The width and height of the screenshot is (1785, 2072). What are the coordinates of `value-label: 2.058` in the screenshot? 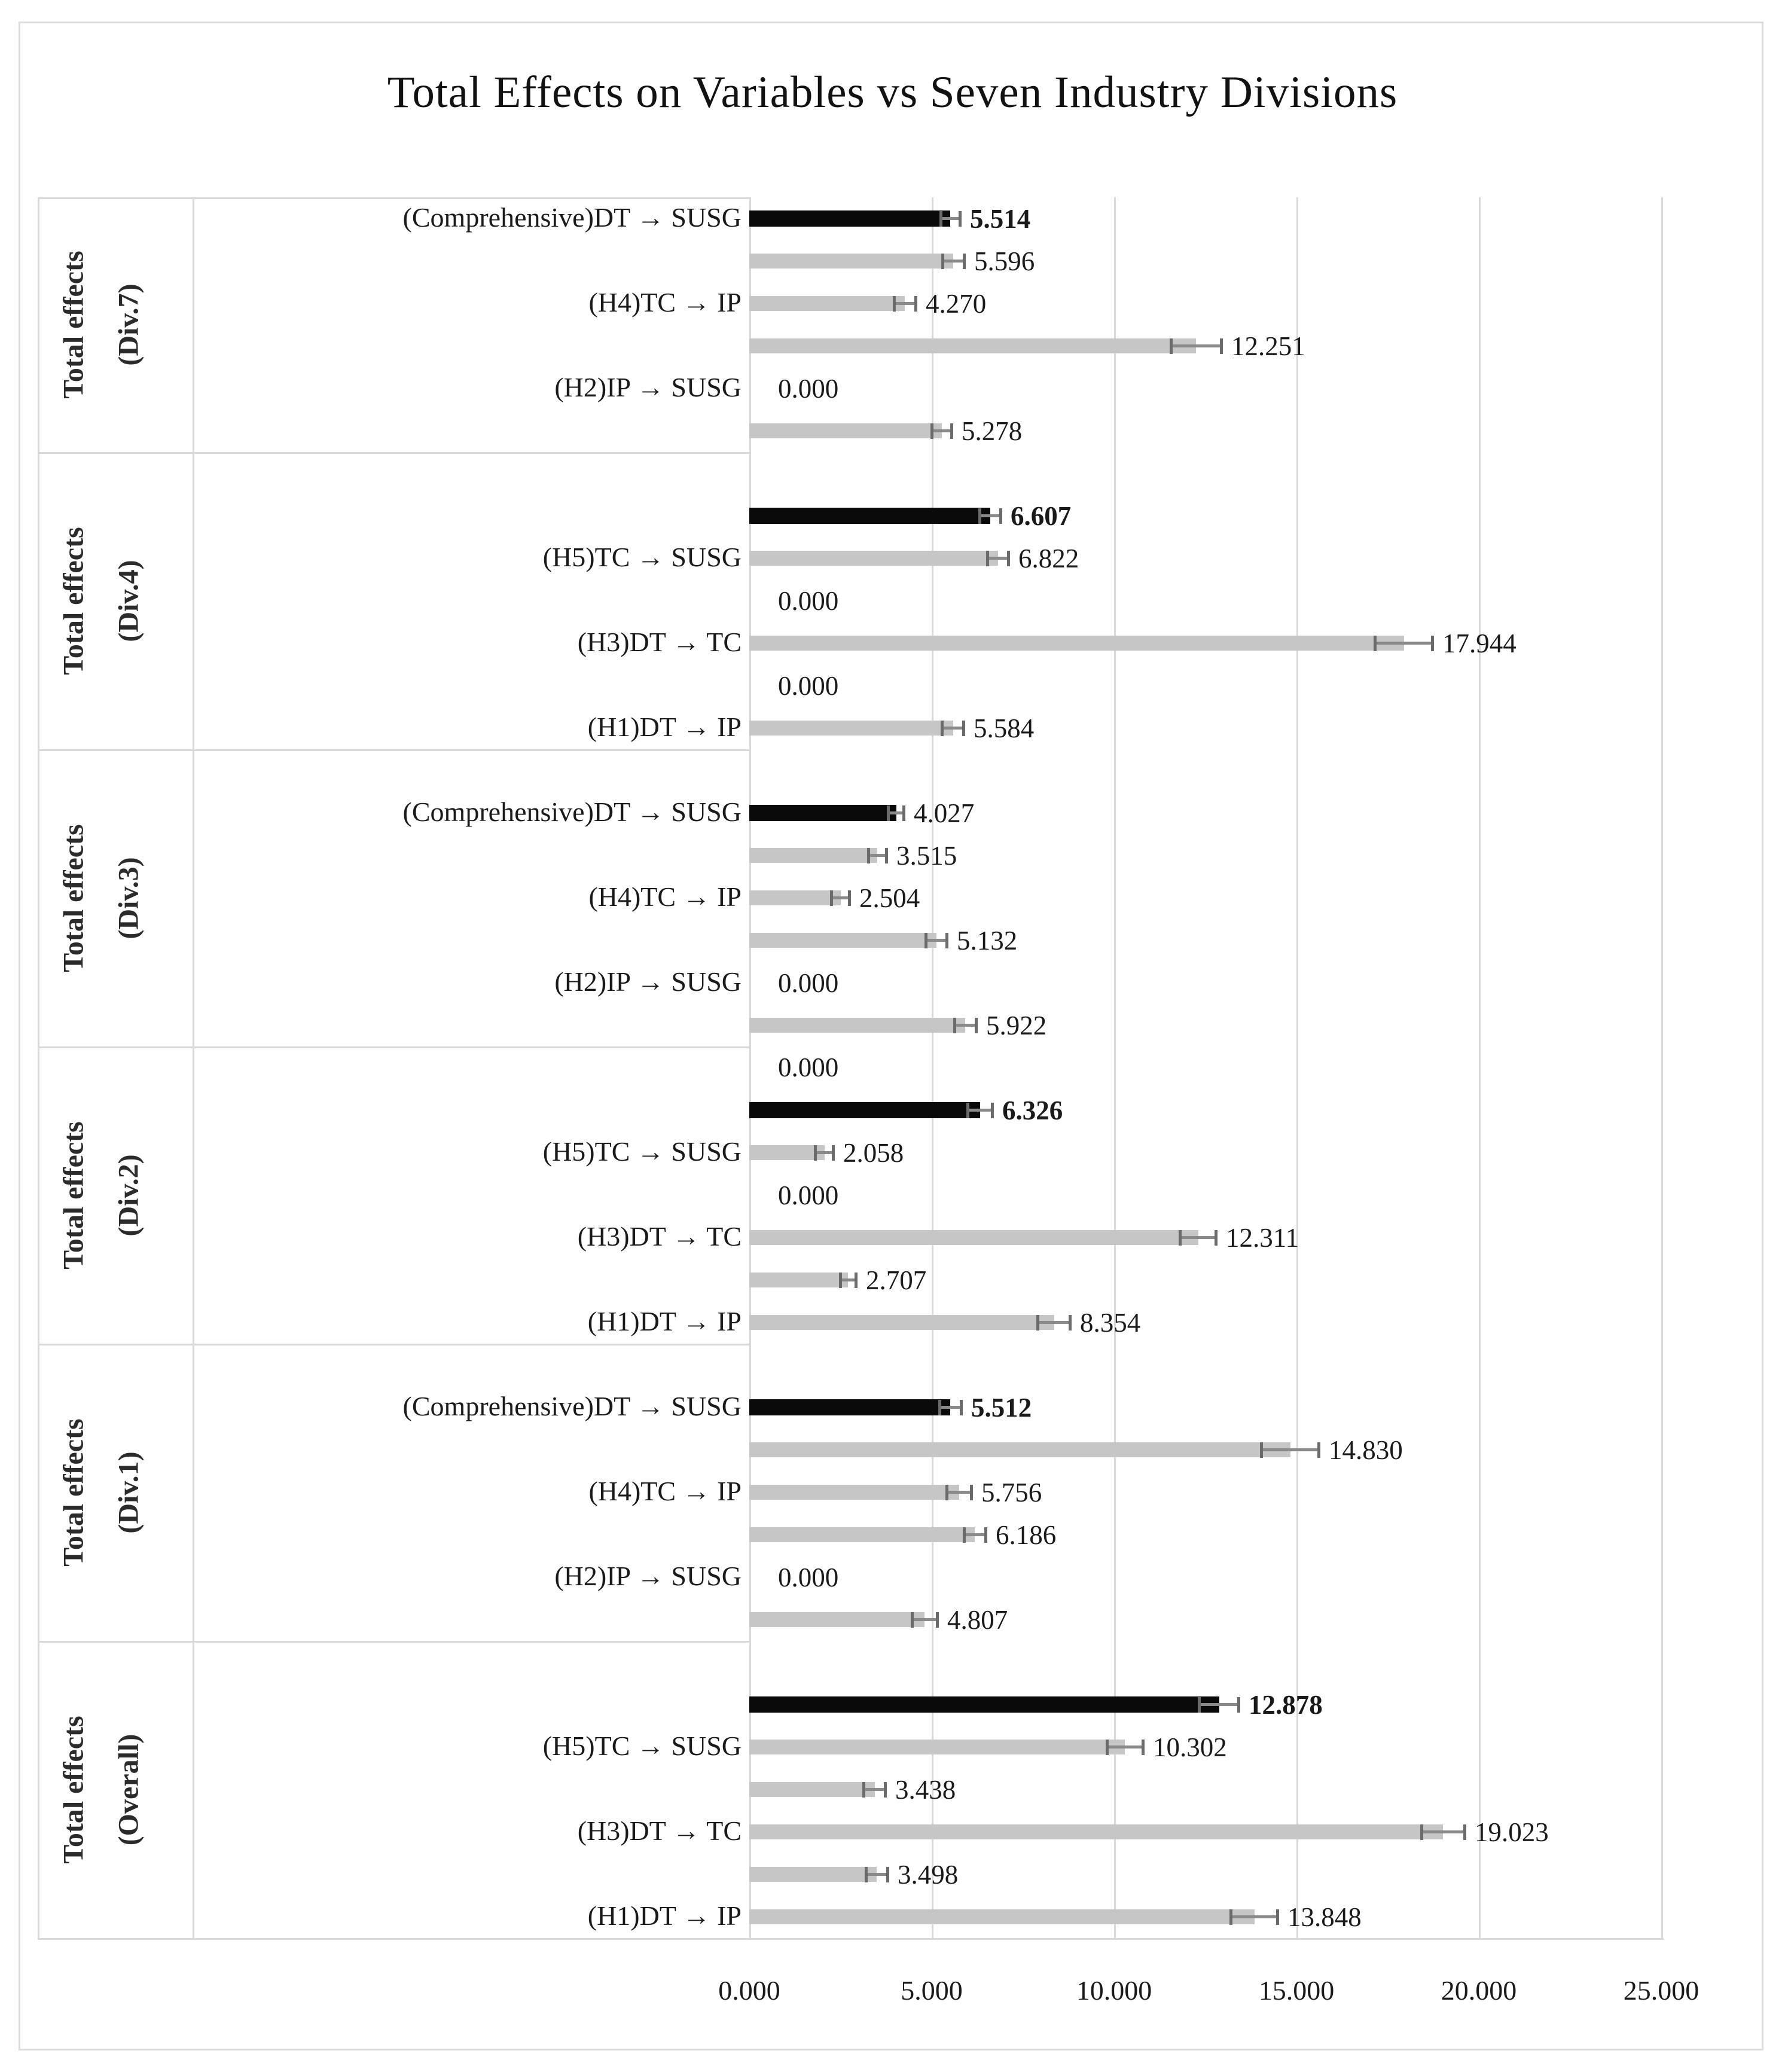 It's located at (873, 1153).